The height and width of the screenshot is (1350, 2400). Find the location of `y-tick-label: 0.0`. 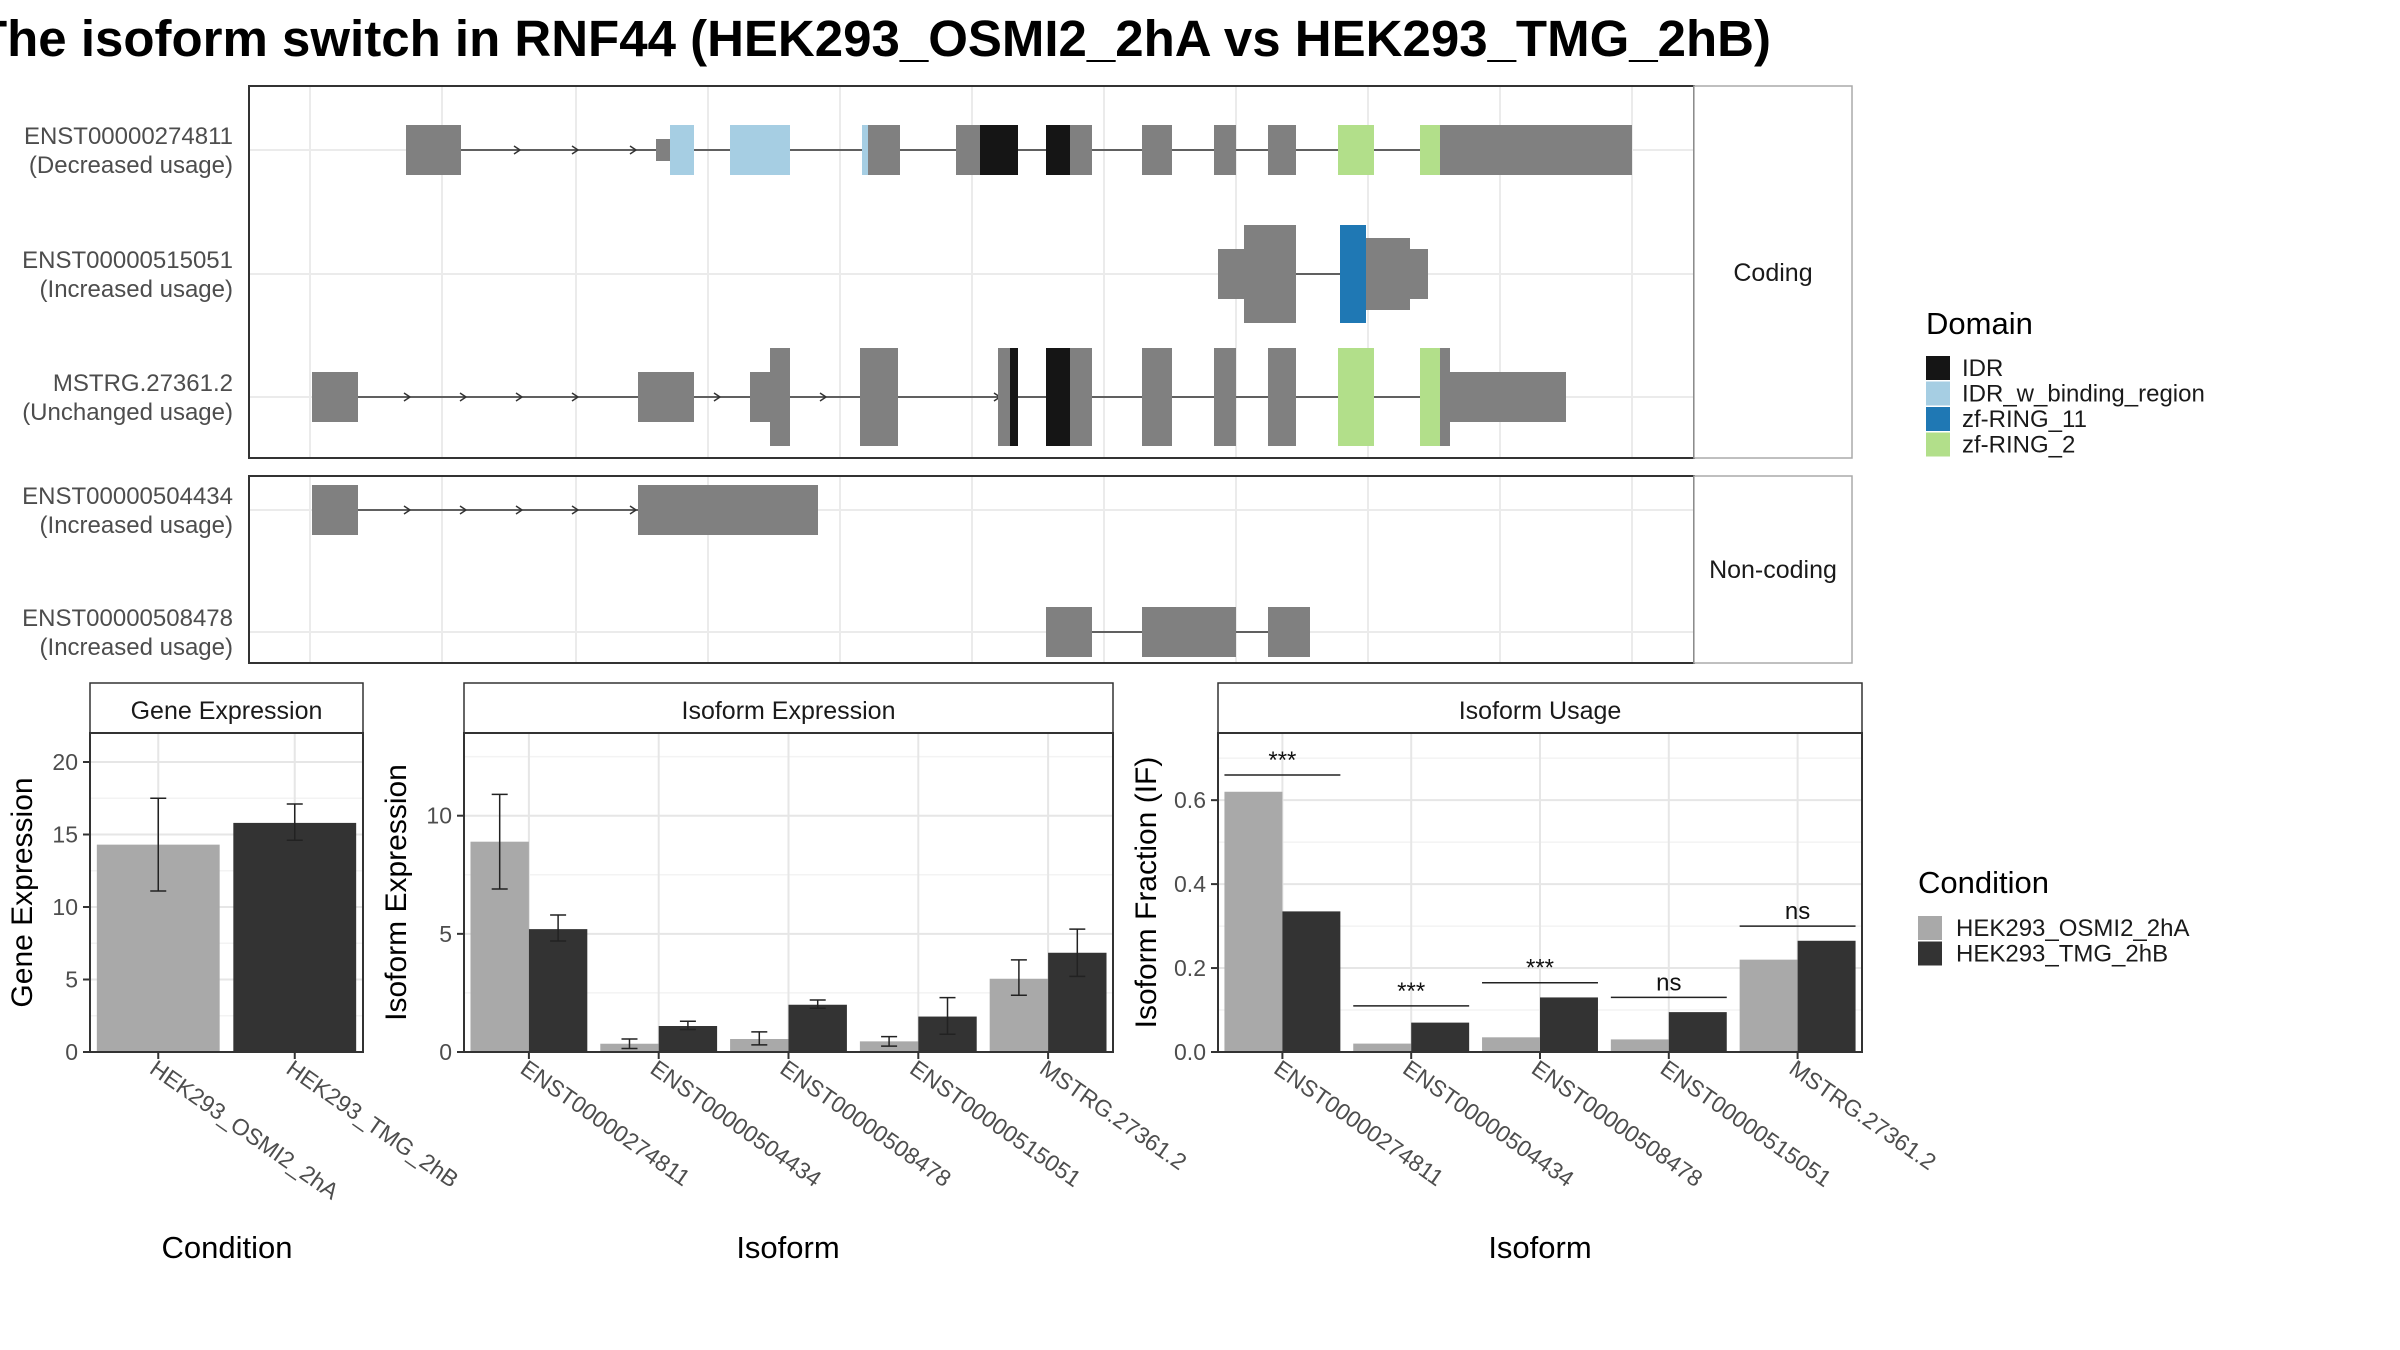

y-tick-label: 0.0 is located at coordinates (1190, 1052).